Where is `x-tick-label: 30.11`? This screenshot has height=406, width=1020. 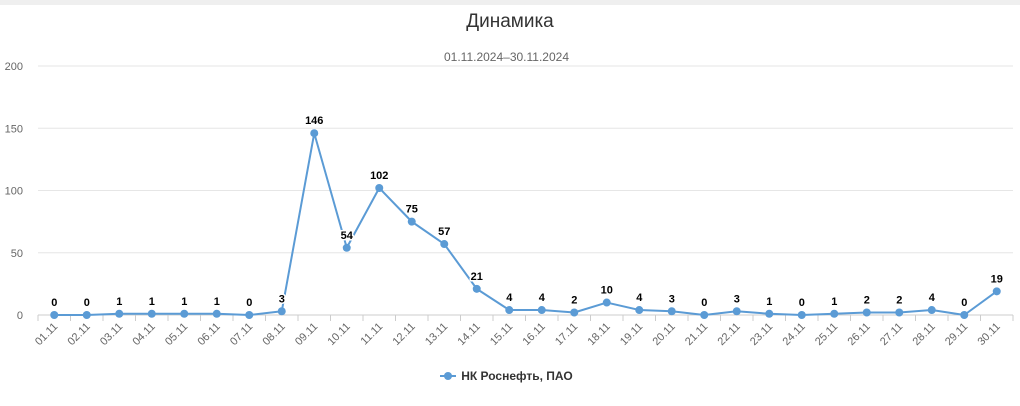 x-tick-label: 30.11 is located at coordinates (988, 334).